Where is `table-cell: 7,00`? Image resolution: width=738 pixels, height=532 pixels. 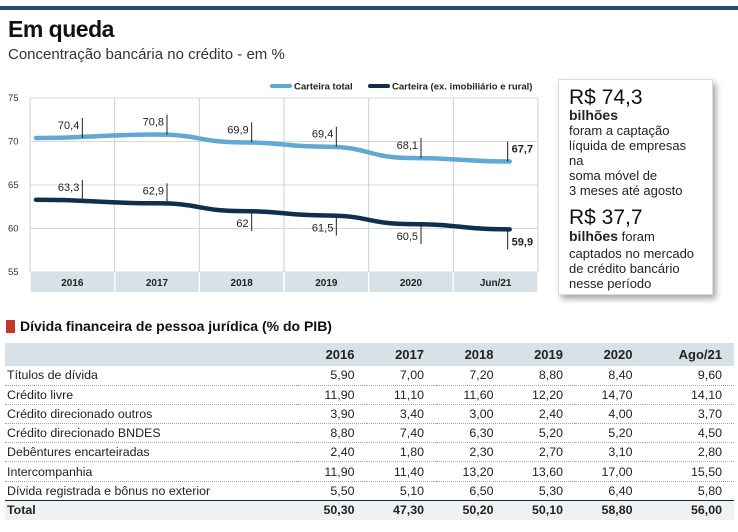 table-cell: 7,00 is located at coordinates (401, 376).